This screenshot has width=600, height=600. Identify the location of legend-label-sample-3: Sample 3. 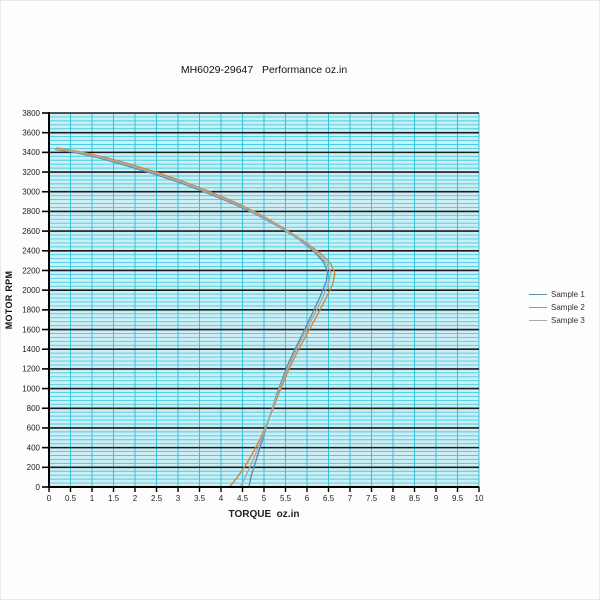
(568, 320).